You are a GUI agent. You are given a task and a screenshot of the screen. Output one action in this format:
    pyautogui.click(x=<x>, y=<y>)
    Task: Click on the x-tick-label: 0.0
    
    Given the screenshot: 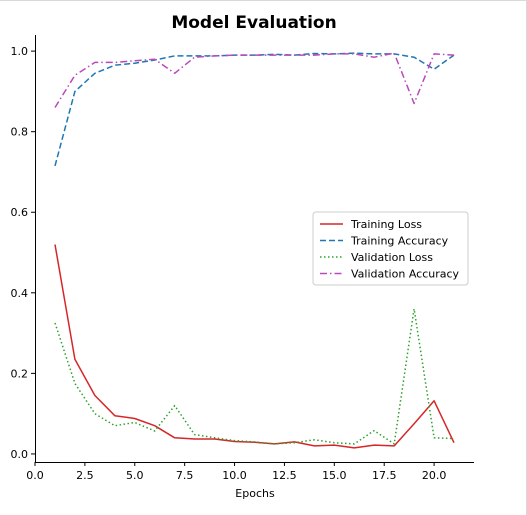 What is the action you would take?
    pyautogui.click(x=35, y=475)
    